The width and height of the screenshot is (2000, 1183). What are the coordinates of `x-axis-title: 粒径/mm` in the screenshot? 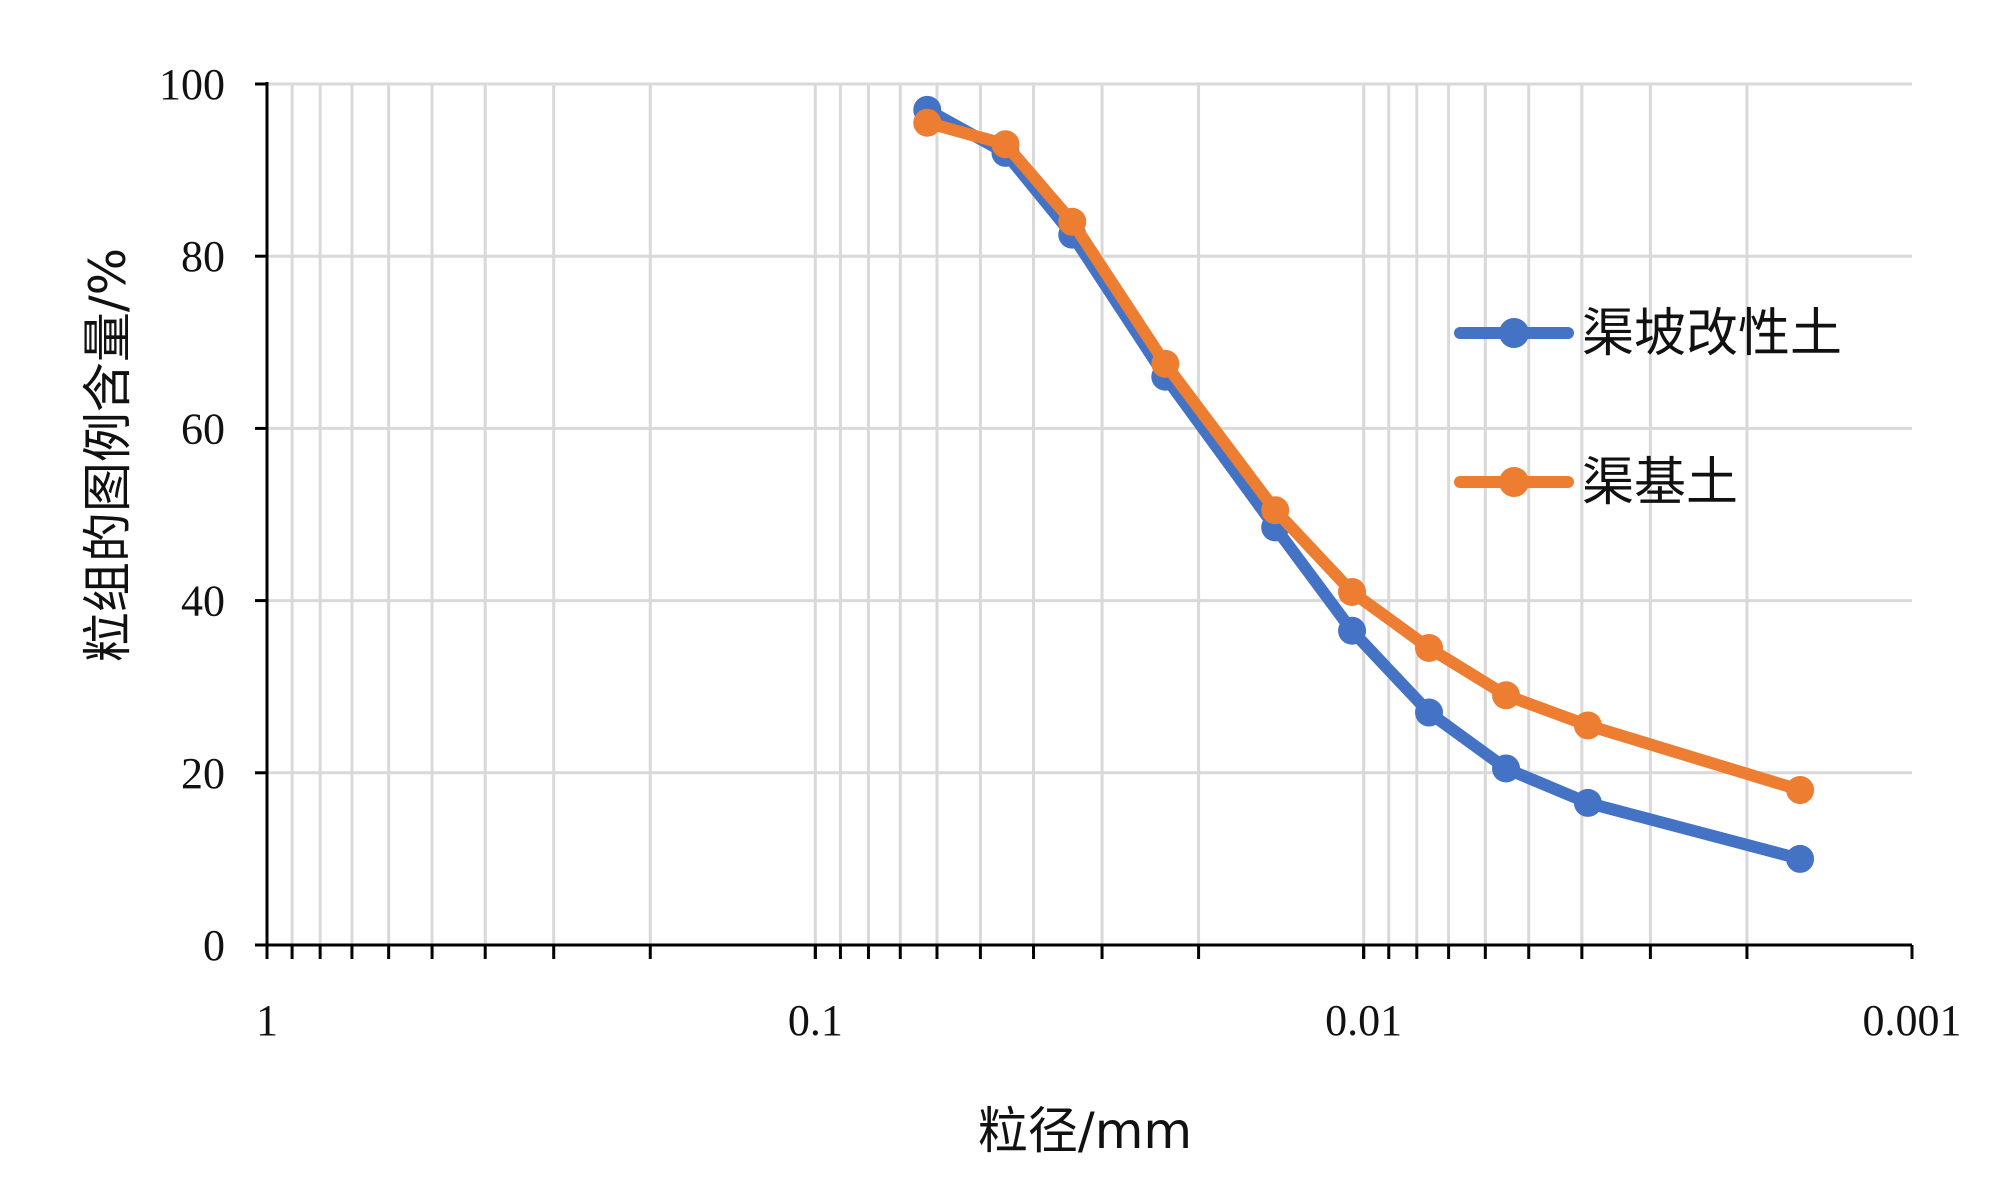 It's located at (1085, 1131).